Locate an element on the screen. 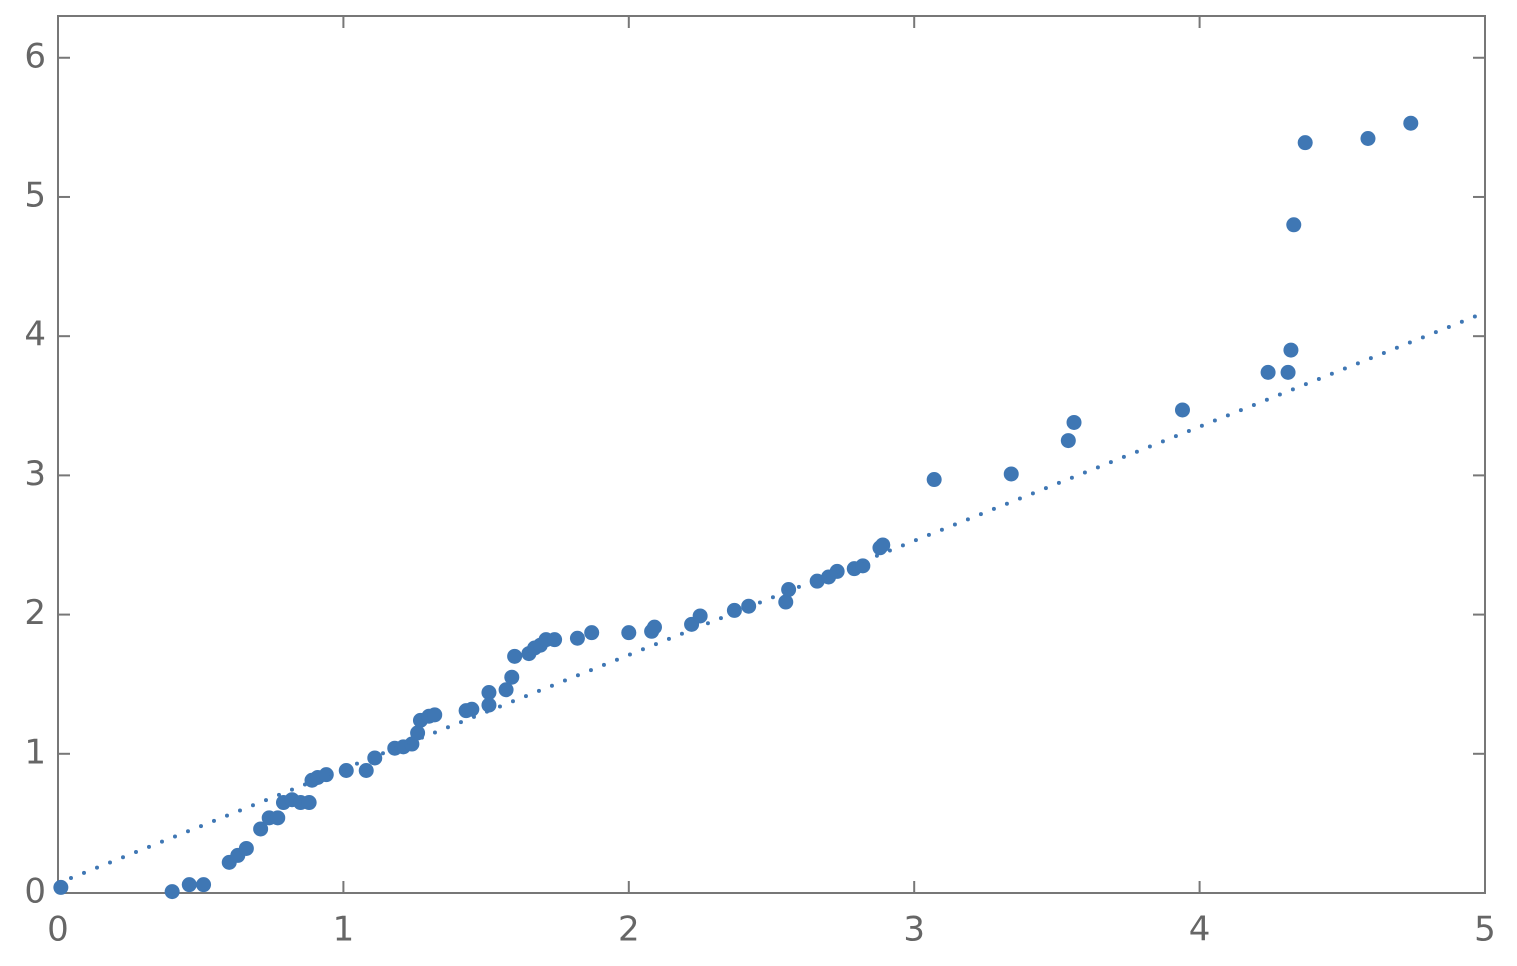 The width and height of the screenshot is (1517, 966). x-tick-label: 2 is located at coordinates (629, 930).